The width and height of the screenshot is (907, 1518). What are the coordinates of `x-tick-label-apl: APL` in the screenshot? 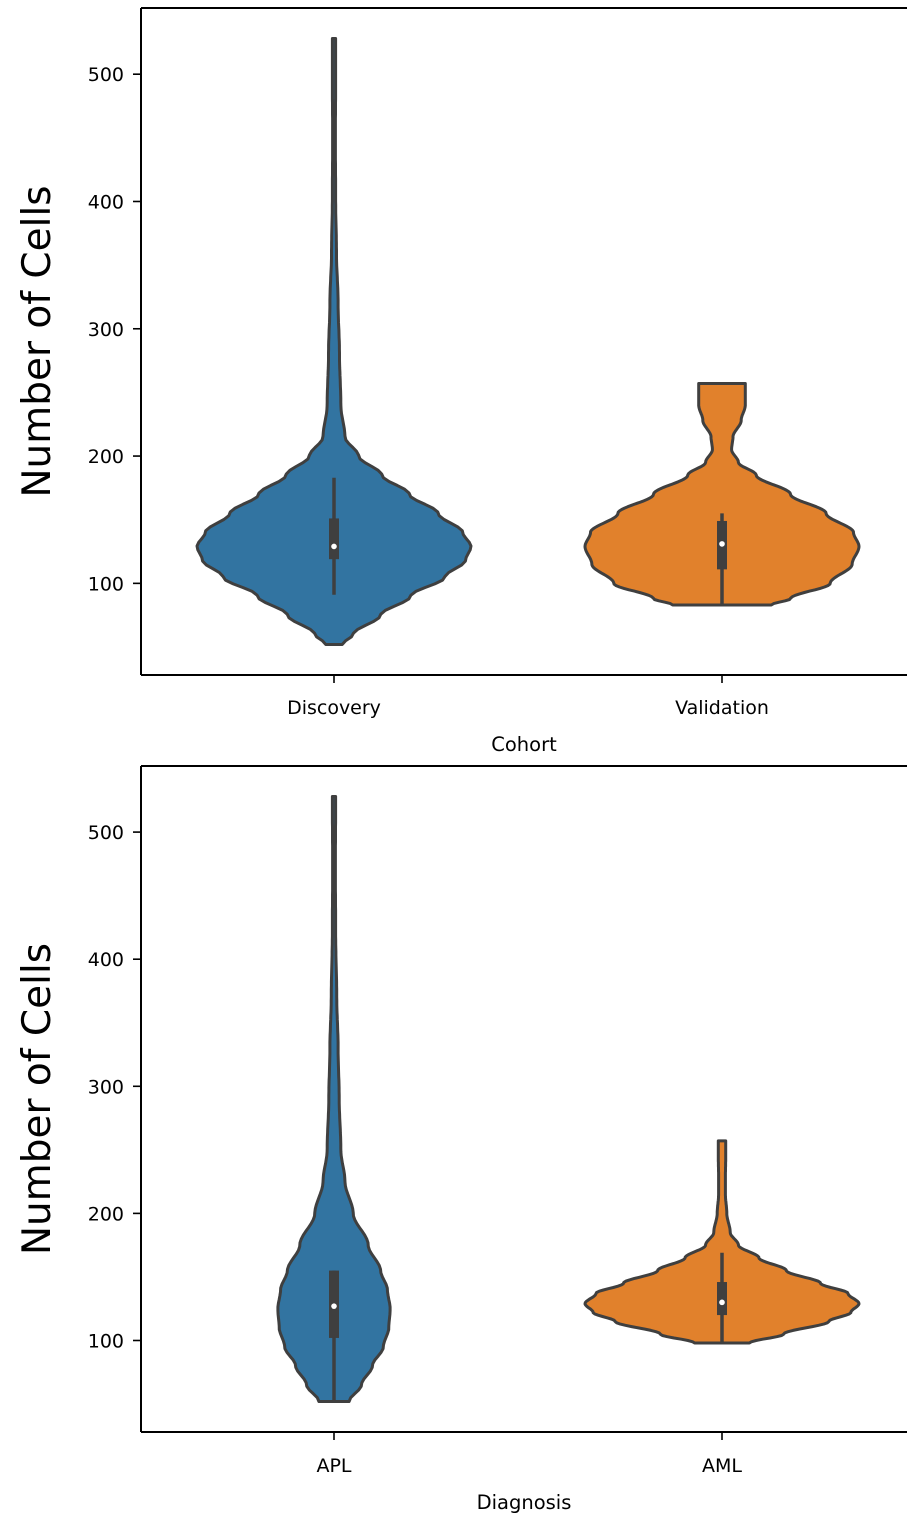 It's located at (333, 1466).